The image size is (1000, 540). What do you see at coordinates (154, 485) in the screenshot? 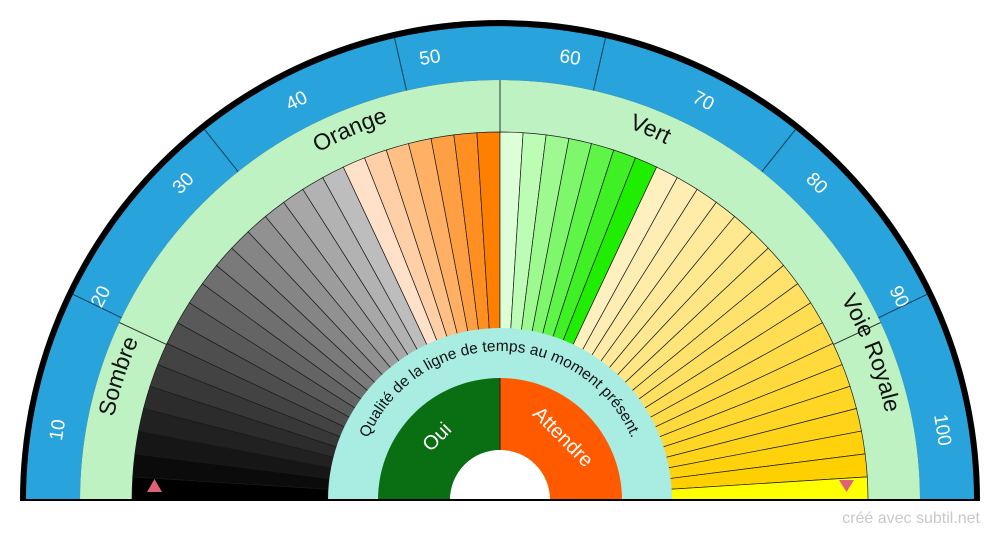
I see `marker-up-icon` at bounding box center [154, 485].